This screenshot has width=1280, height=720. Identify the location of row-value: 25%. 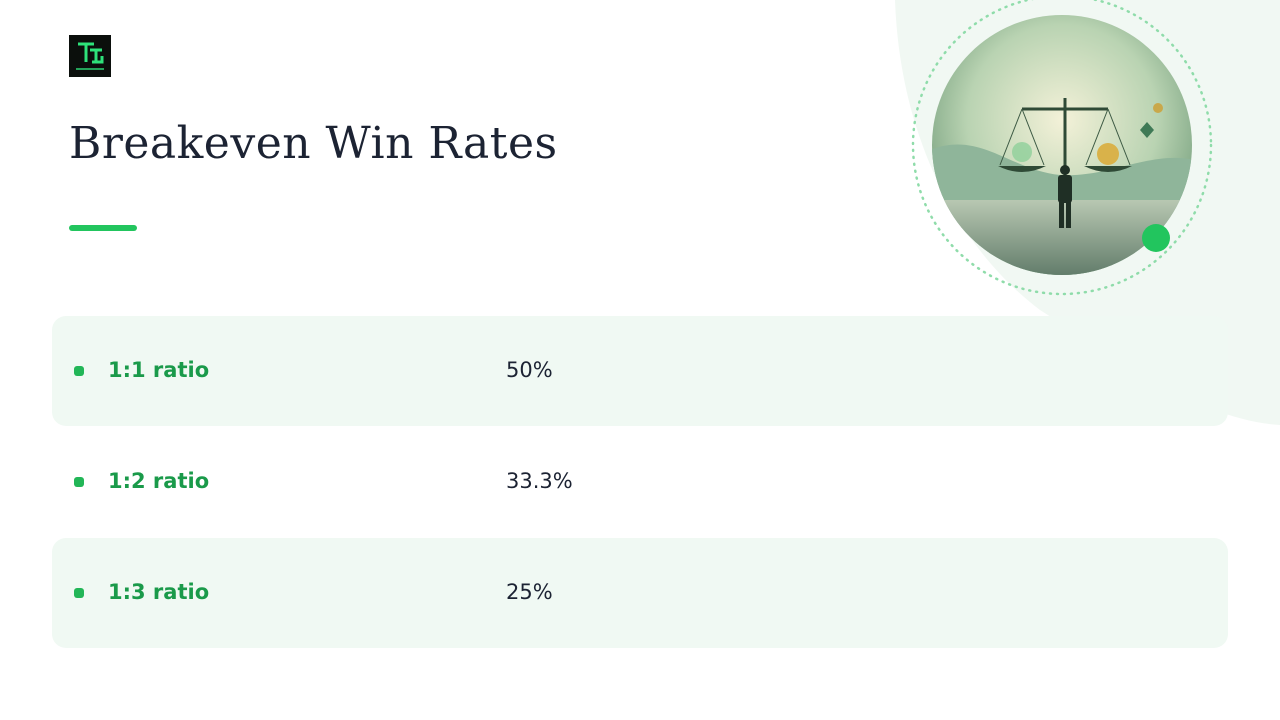
(529, 592).